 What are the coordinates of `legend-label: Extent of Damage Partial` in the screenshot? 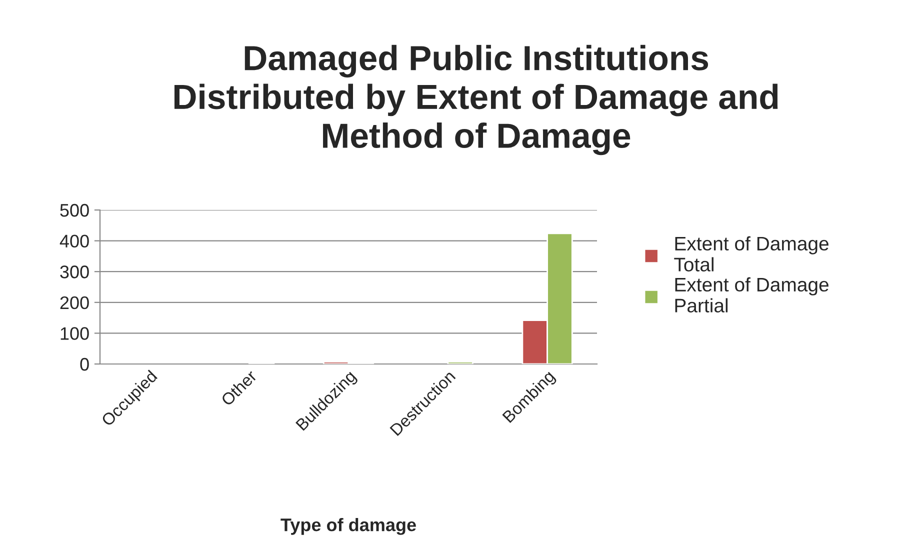 It's located at (751, 294).